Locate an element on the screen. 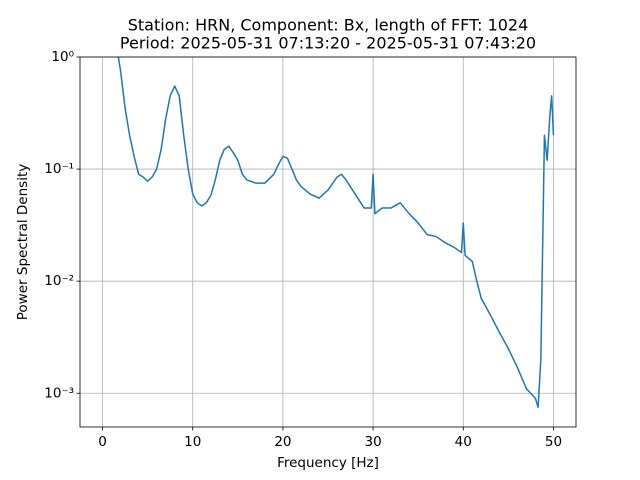 The width and height of the screenshot is (640, 480). x-tick-label: 40 is located at coordinates (463, 442).